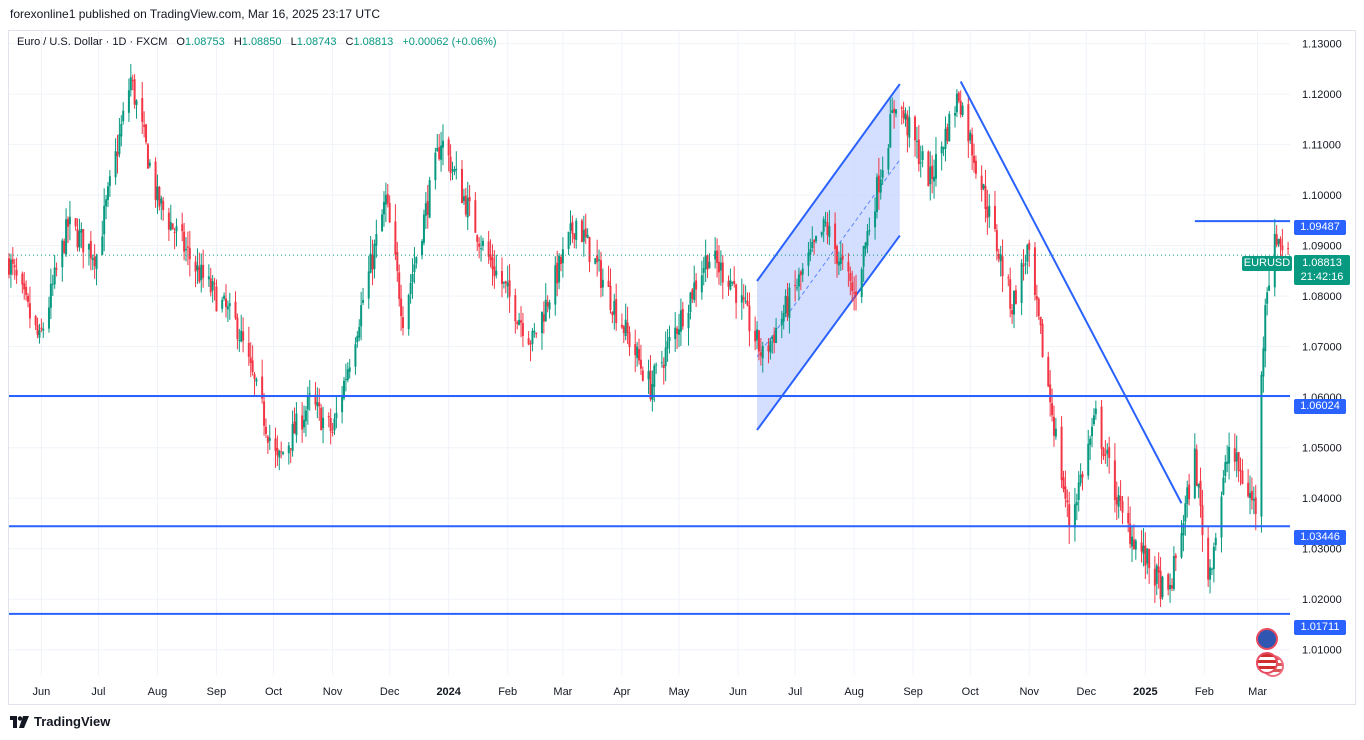 The height and width of the screenshot is (740, 1364). What do you see at coordinates (1322, 196) in the screenshot?
I see `price-tick-label: 1.10000` at bounding box center [1322, 196].